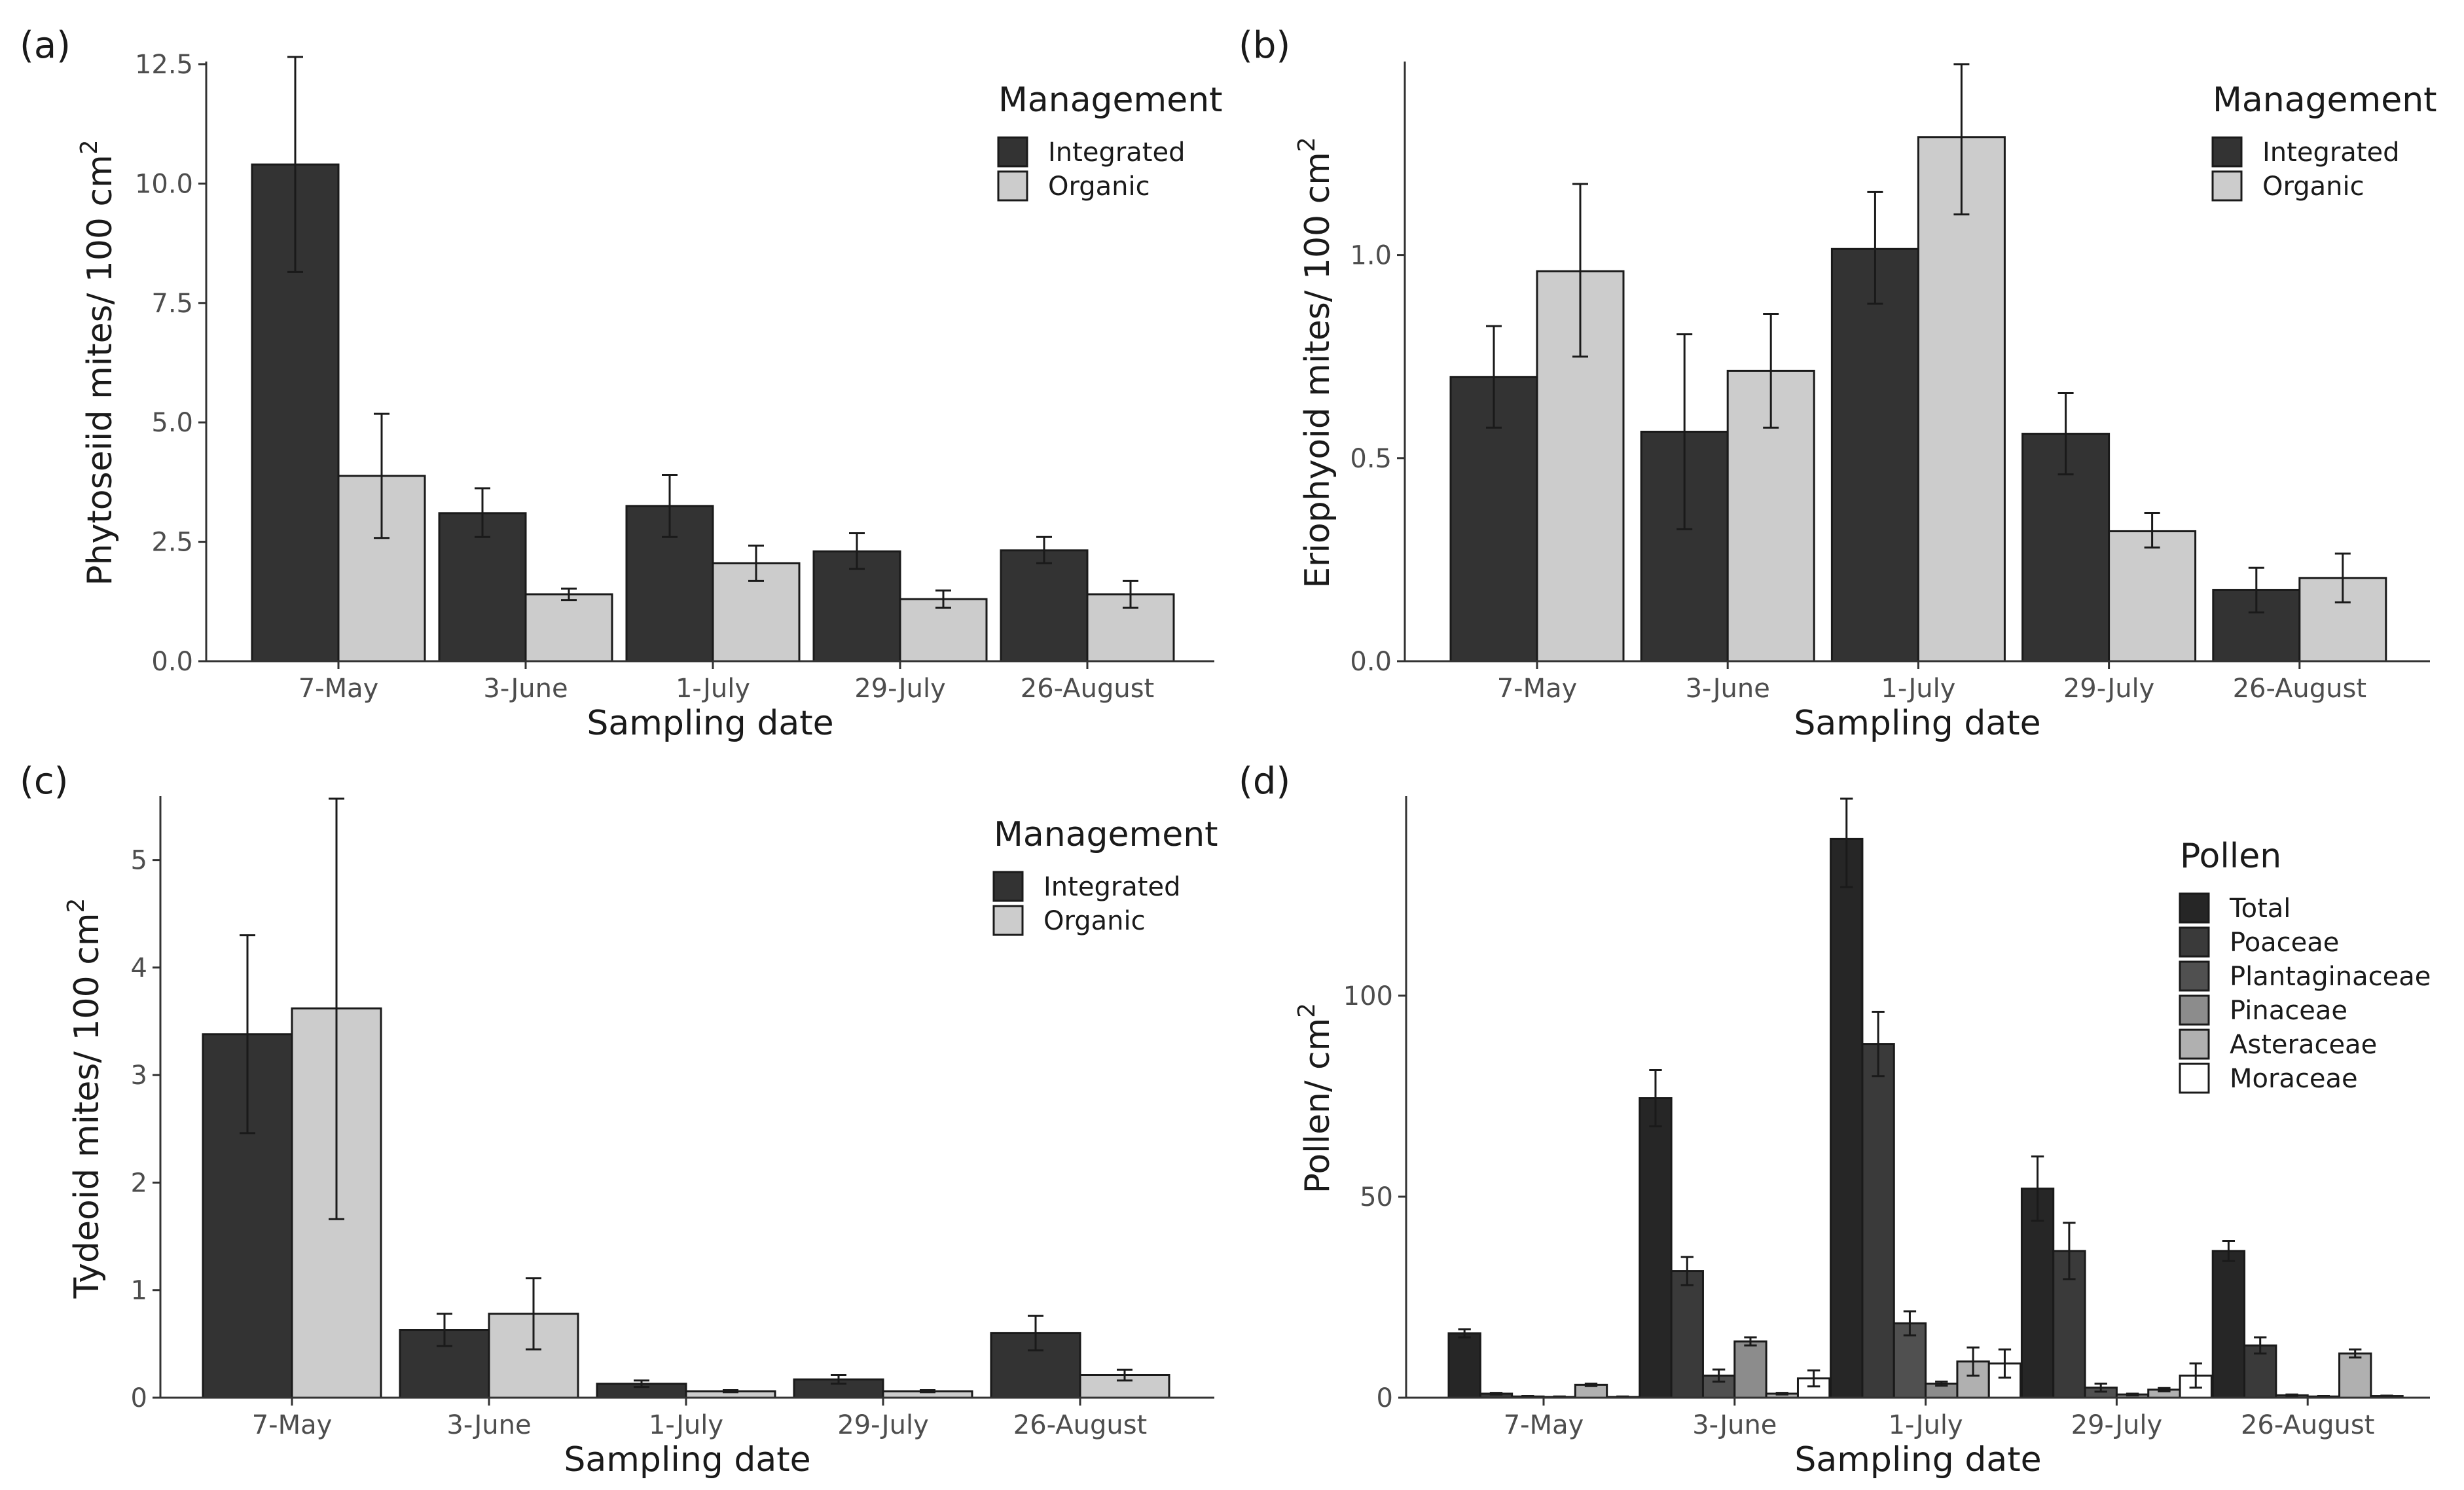  Describe the element at coordinates (2355, 1353) in the screenshot. I see `error-bar-asteraceae-26-august` at that location.